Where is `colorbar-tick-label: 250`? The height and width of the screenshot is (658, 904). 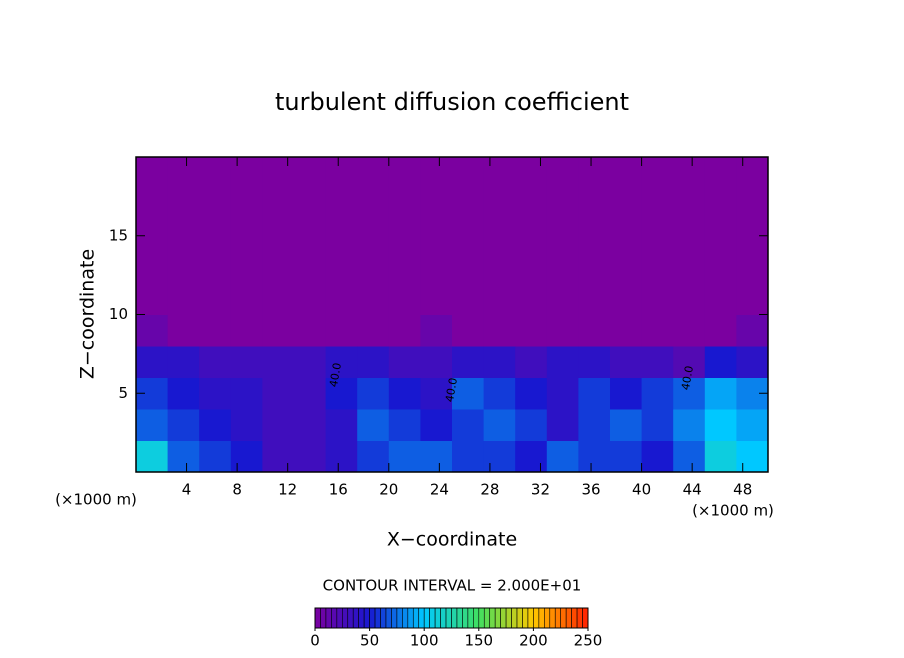 colorbar-tick-label: 250 is located at coordinates (588, 641).